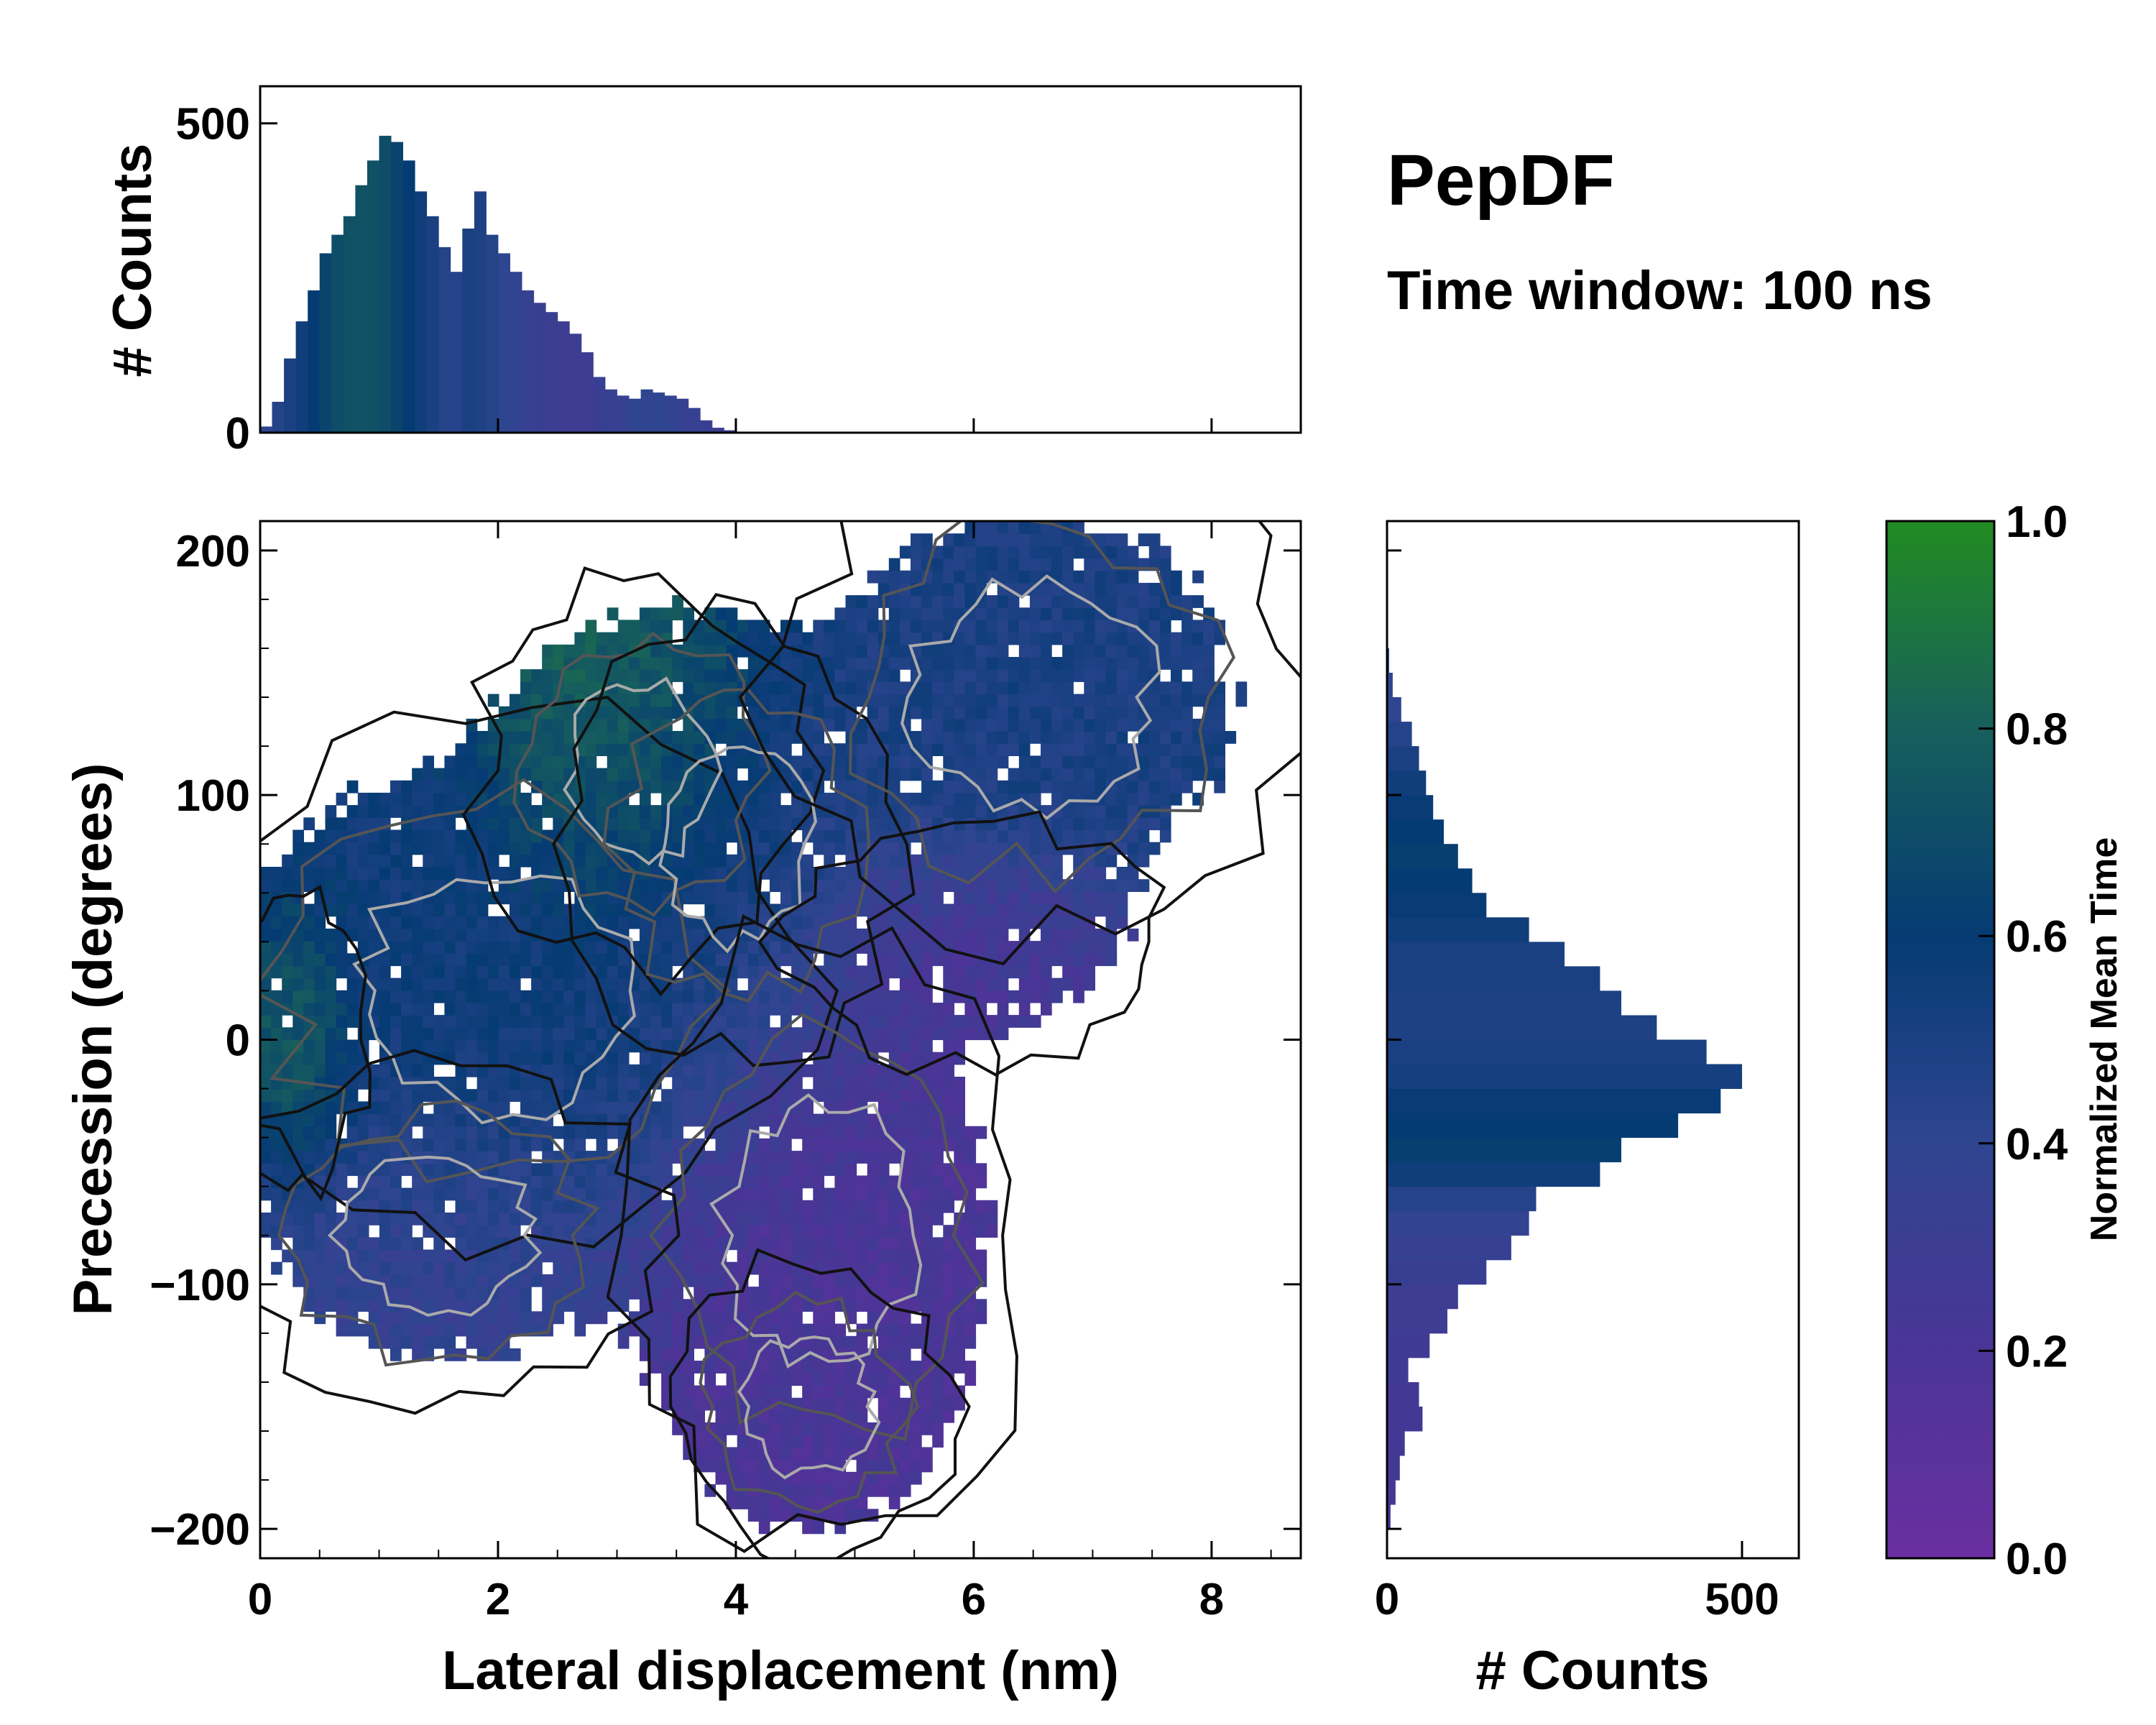 The image size is (2156, 1725). I want to click on contour-line, so click(494, 999).